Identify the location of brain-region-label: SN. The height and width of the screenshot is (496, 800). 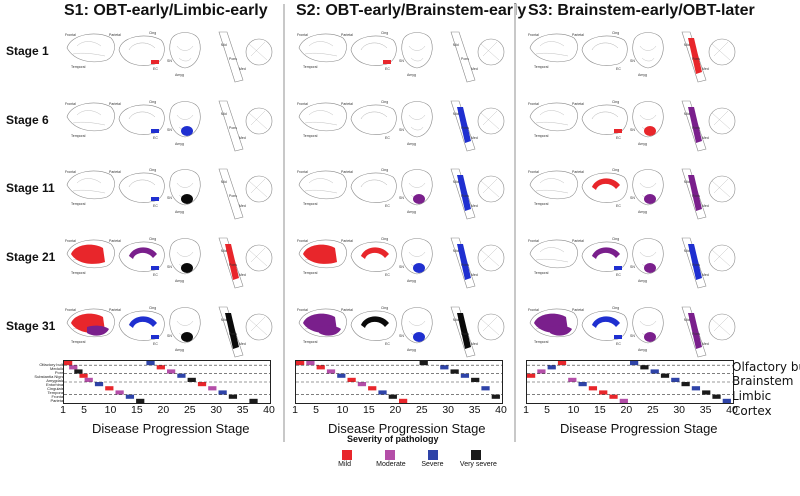
(632, 336).